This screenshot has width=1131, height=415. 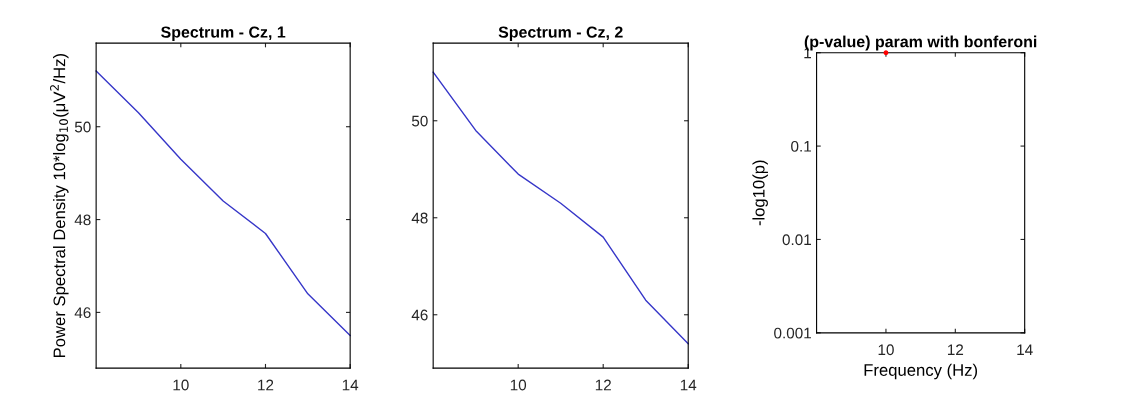 I want to click on y-tick-label: 0.001, so click(x=792, y=333).